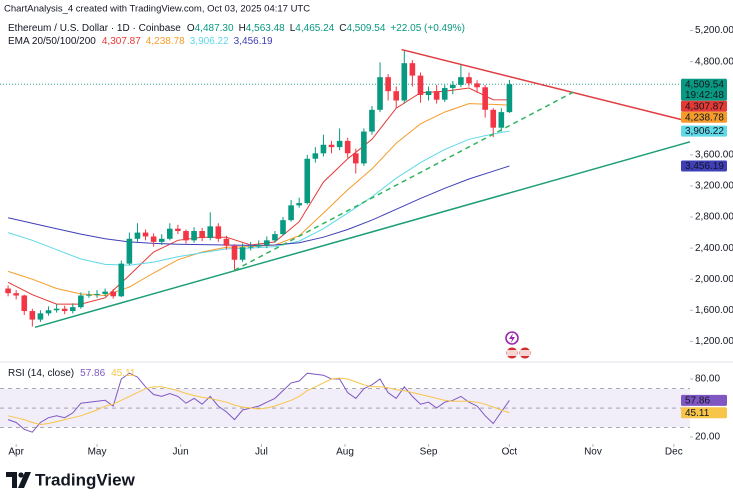 The width and height of the screenshot is (733, 500). Describe the element at coordinates (261, 452) in the screenshot. I see `x-tick-label: Jul` at that location.